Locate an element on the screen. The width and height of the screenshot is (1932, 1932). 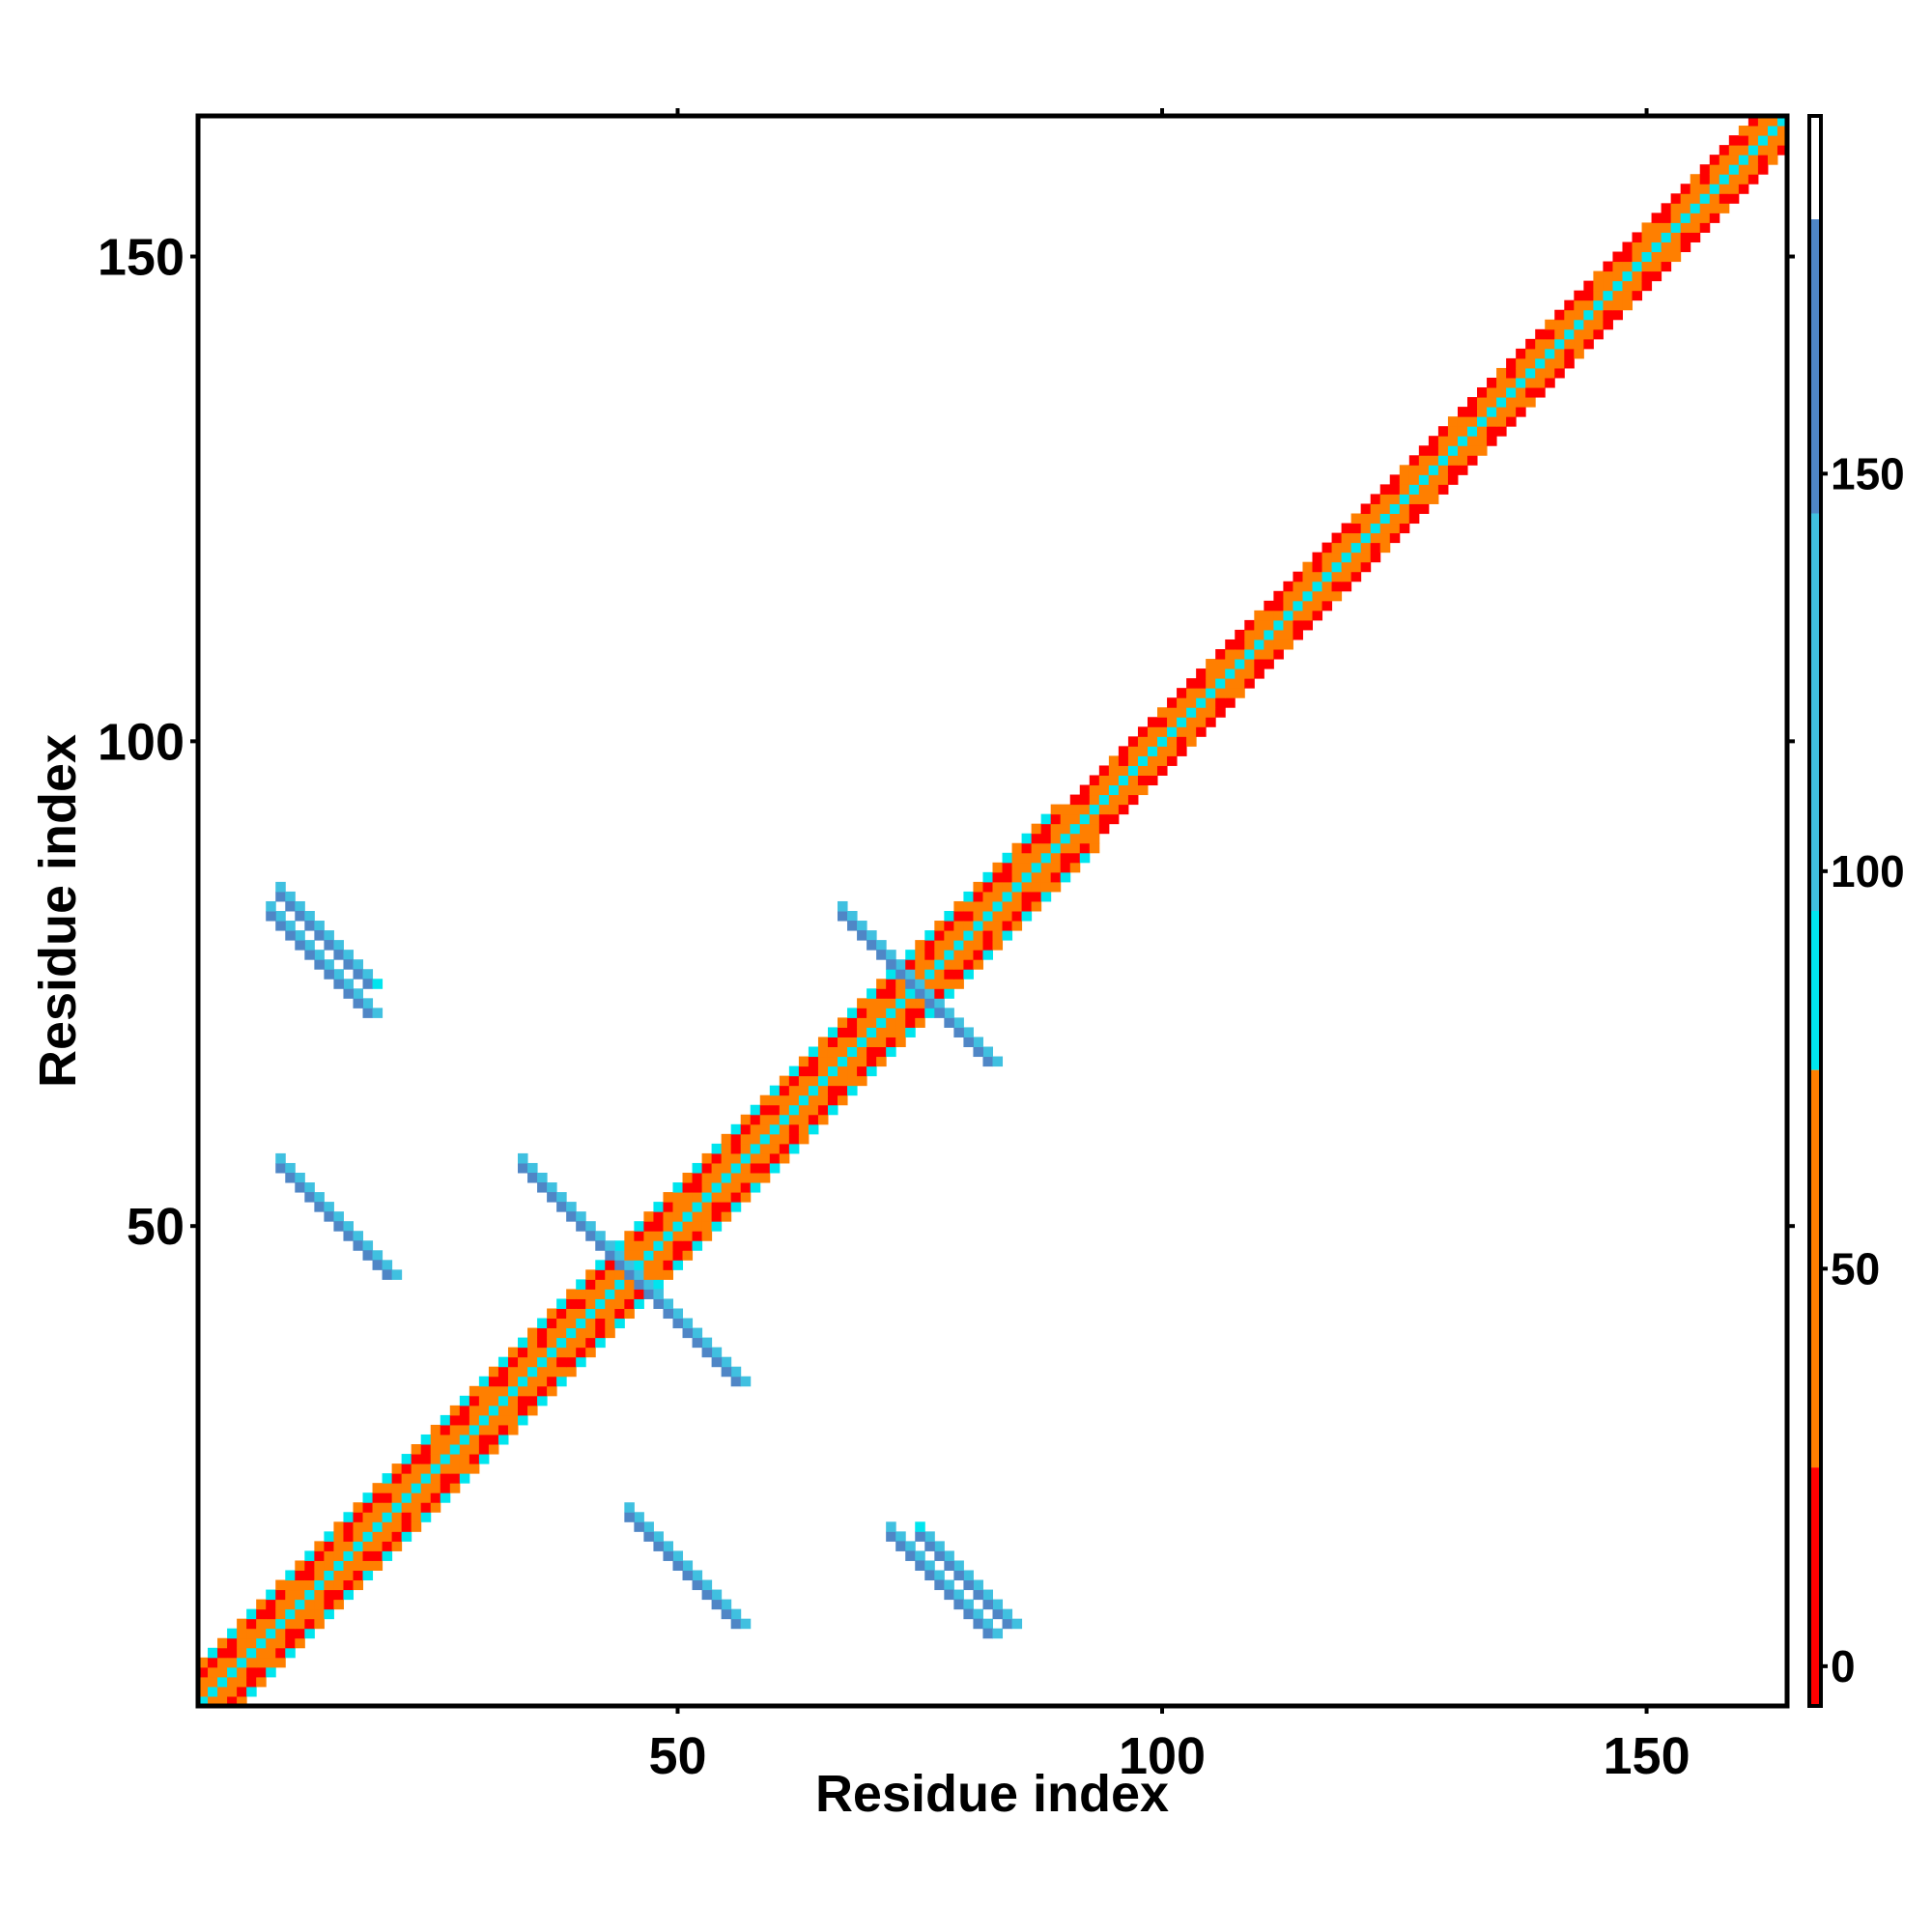
colorbar-tick-label: 50 is located at coordinates (1855, 1268).